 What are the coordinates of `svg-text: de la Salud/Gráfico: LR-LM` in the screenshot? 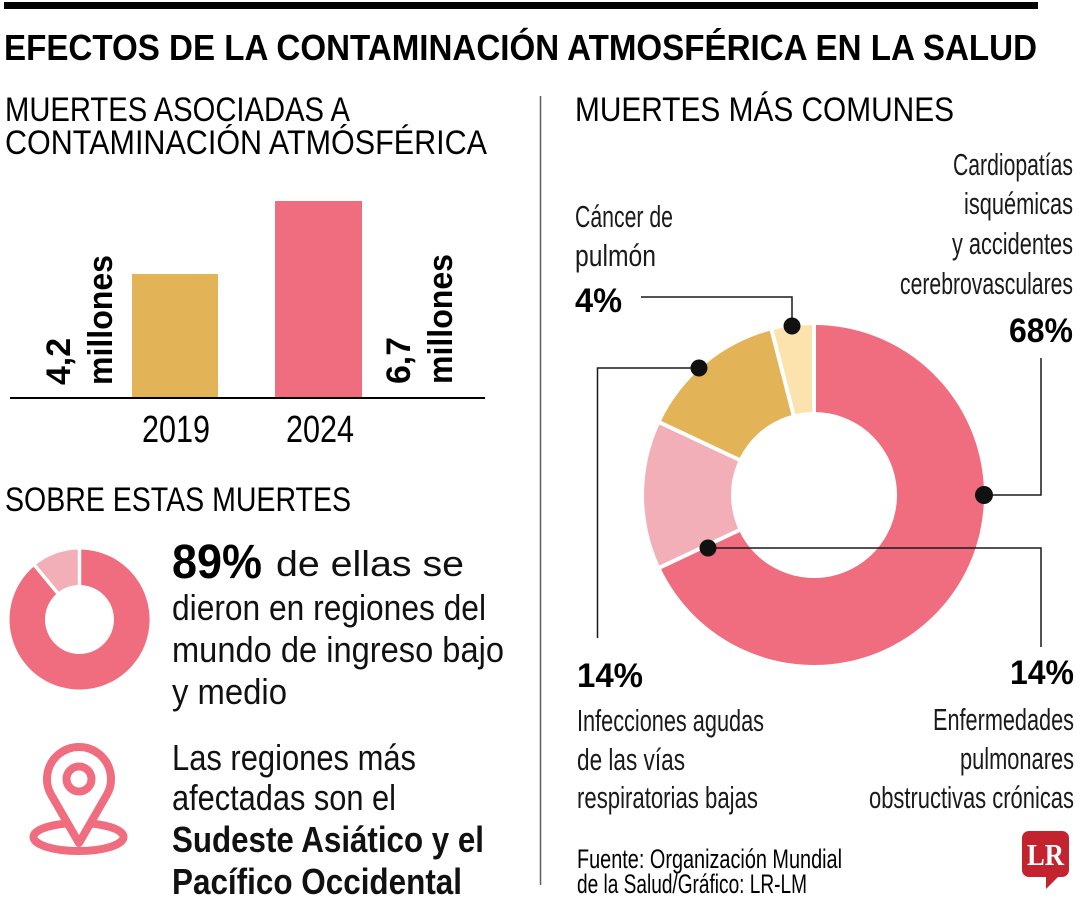 It's located at (692, 884).